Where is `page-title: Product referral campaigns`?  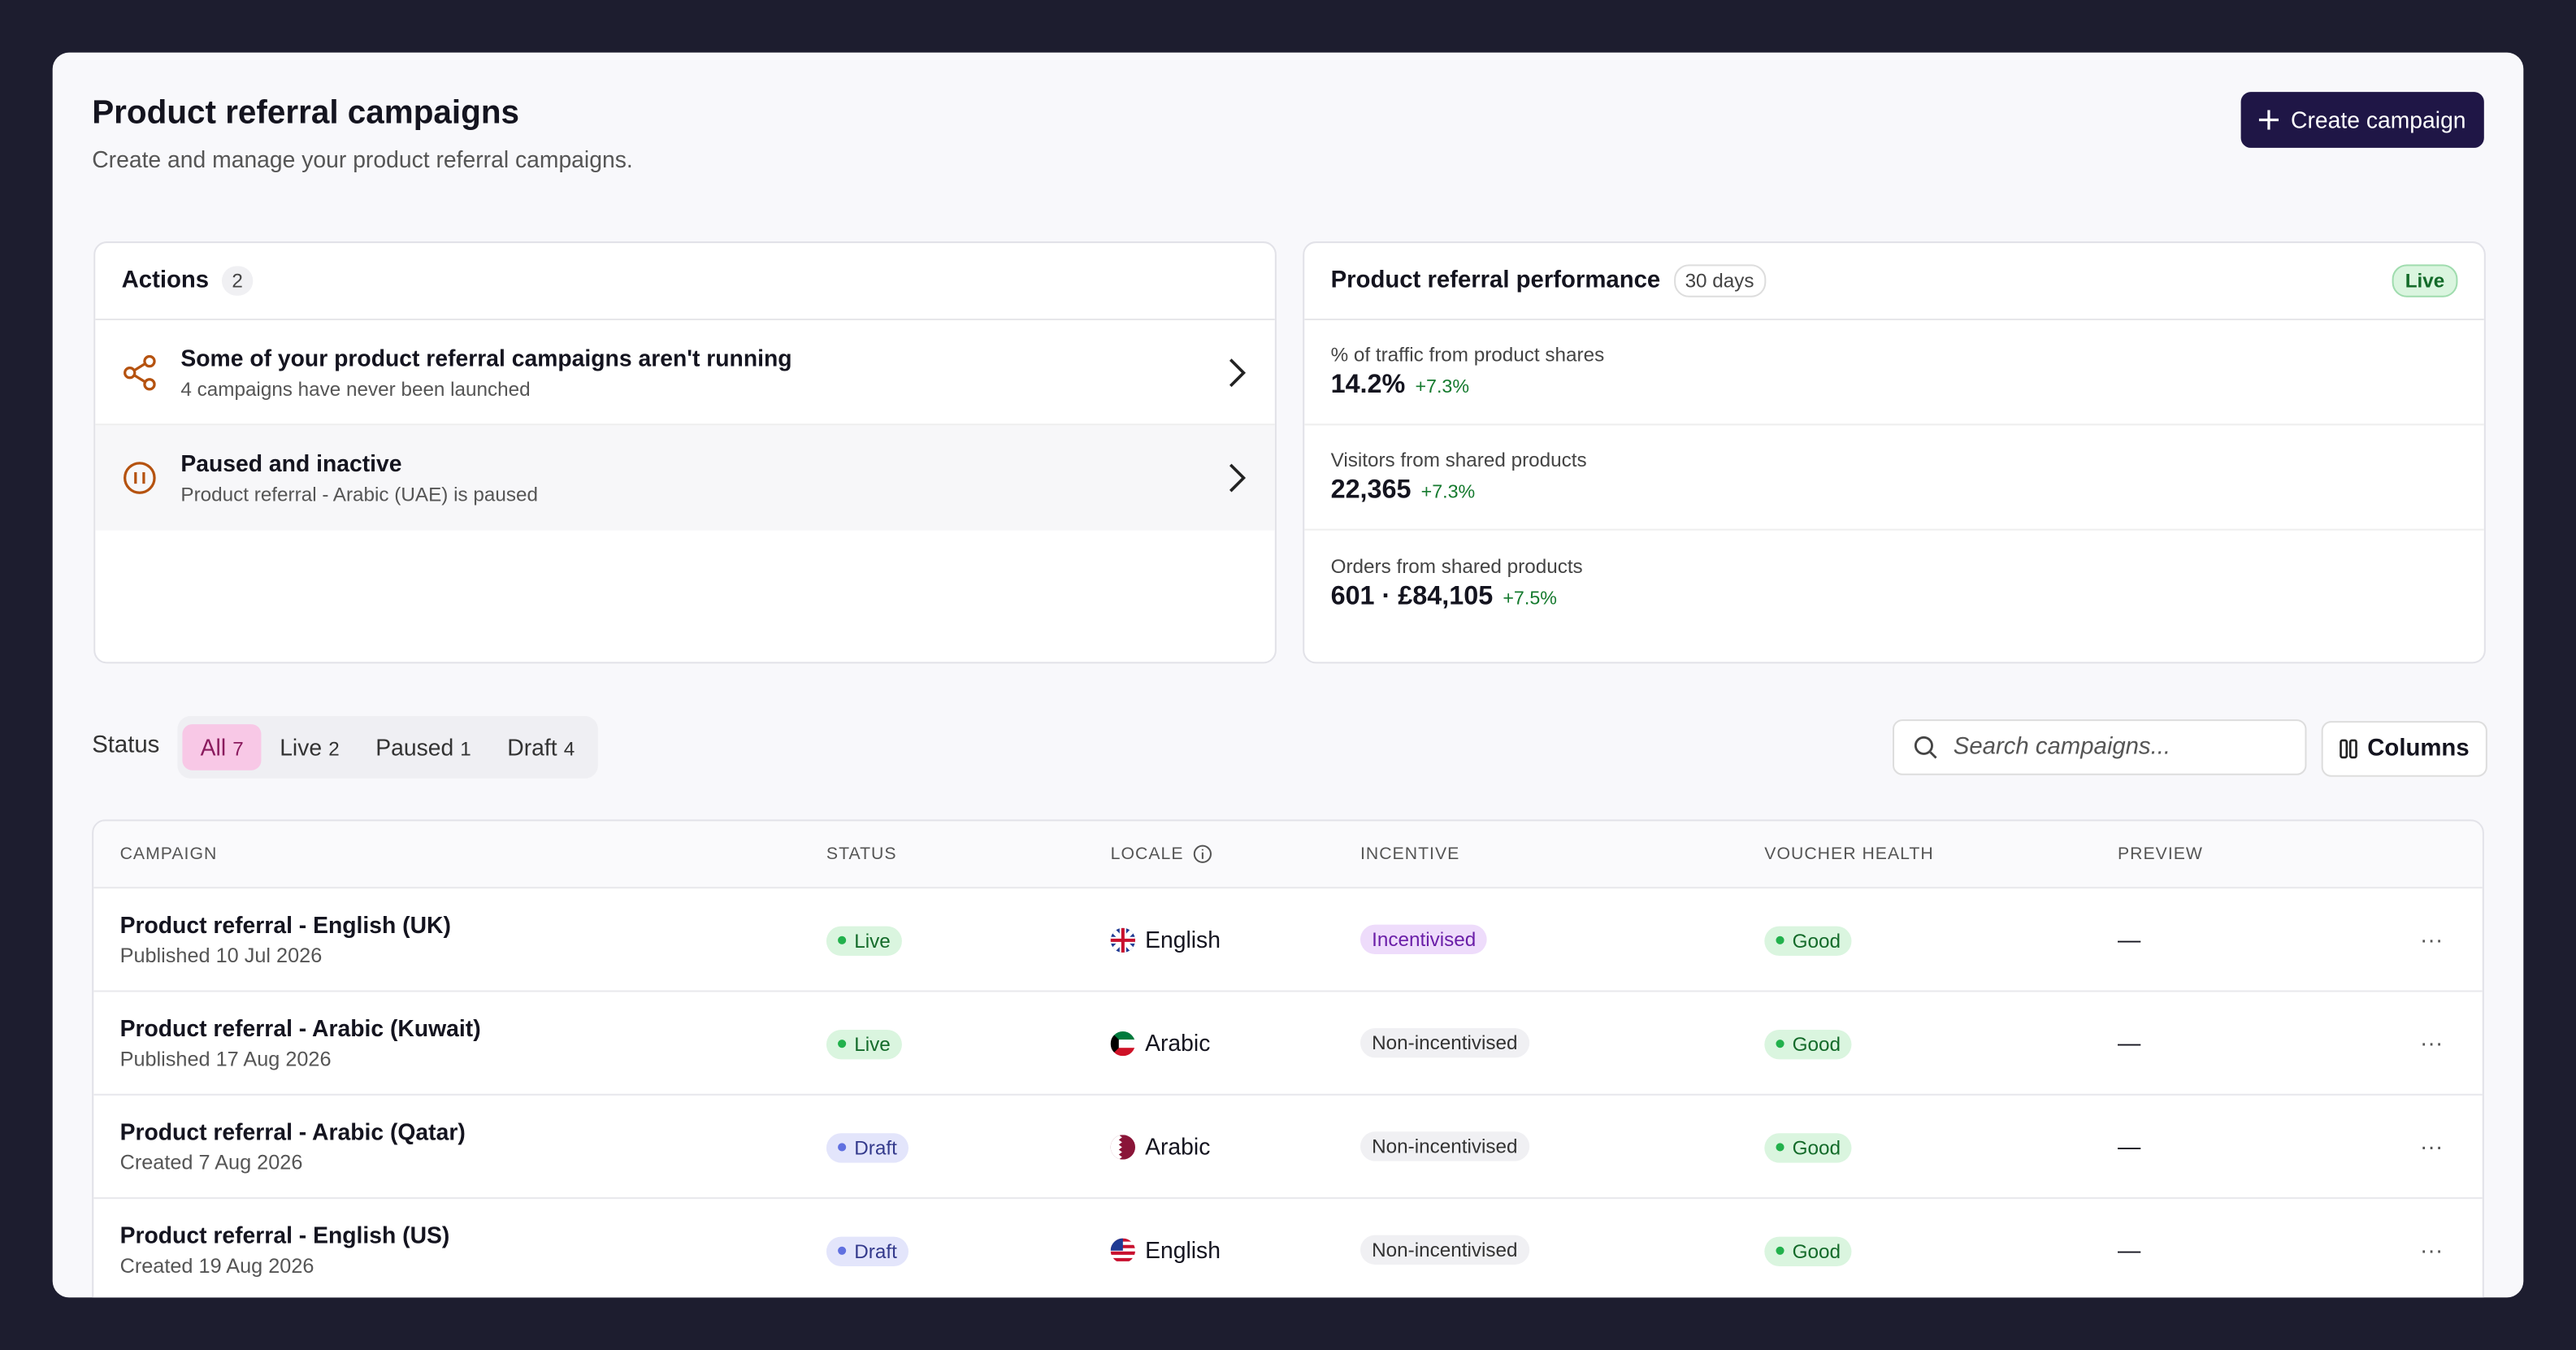
page-title: Product referral campaigns is located at coordinates (306, 113).